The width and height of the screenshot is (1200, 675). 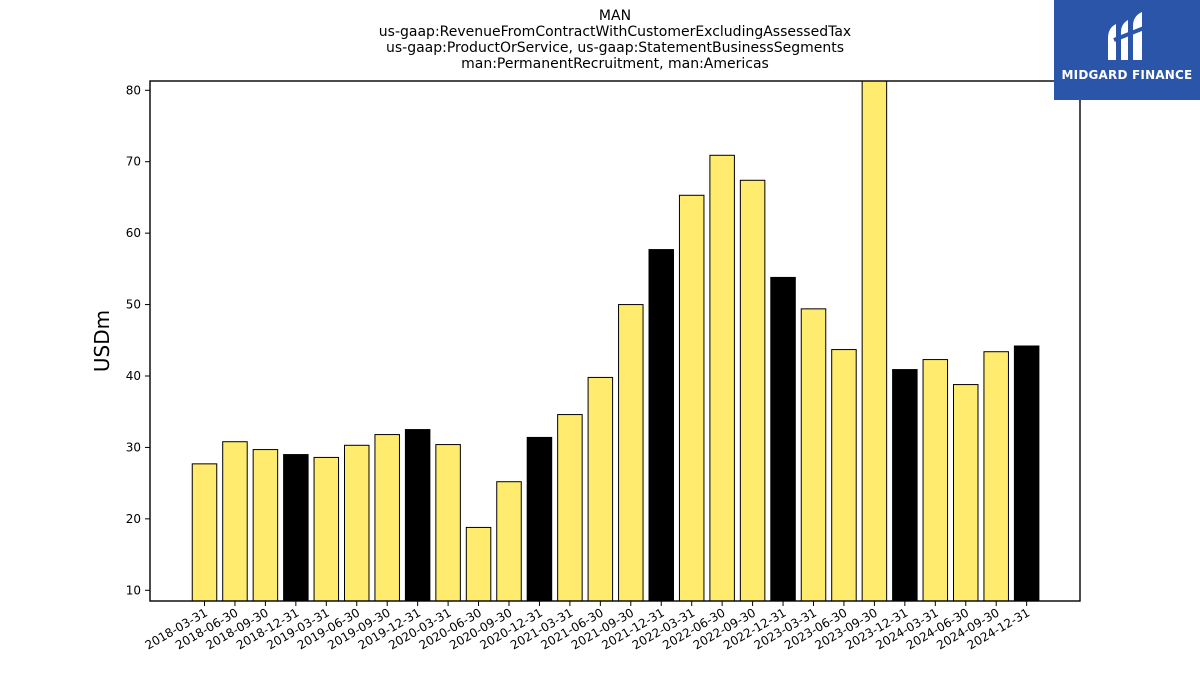 I want to click on y-tick-label: 60, so click(x=133, y=233).